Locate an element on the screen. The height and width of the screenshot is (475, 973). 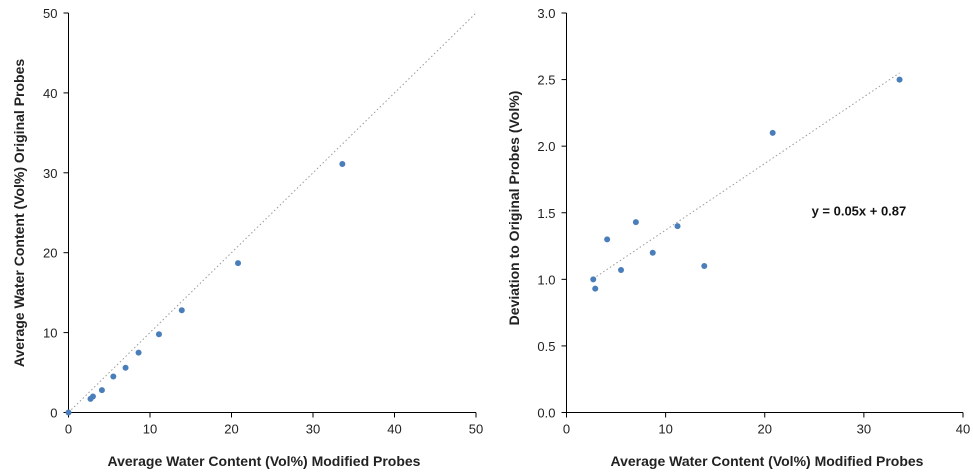
left-y-tick-label: 20 is located at coordinates (50, 253).